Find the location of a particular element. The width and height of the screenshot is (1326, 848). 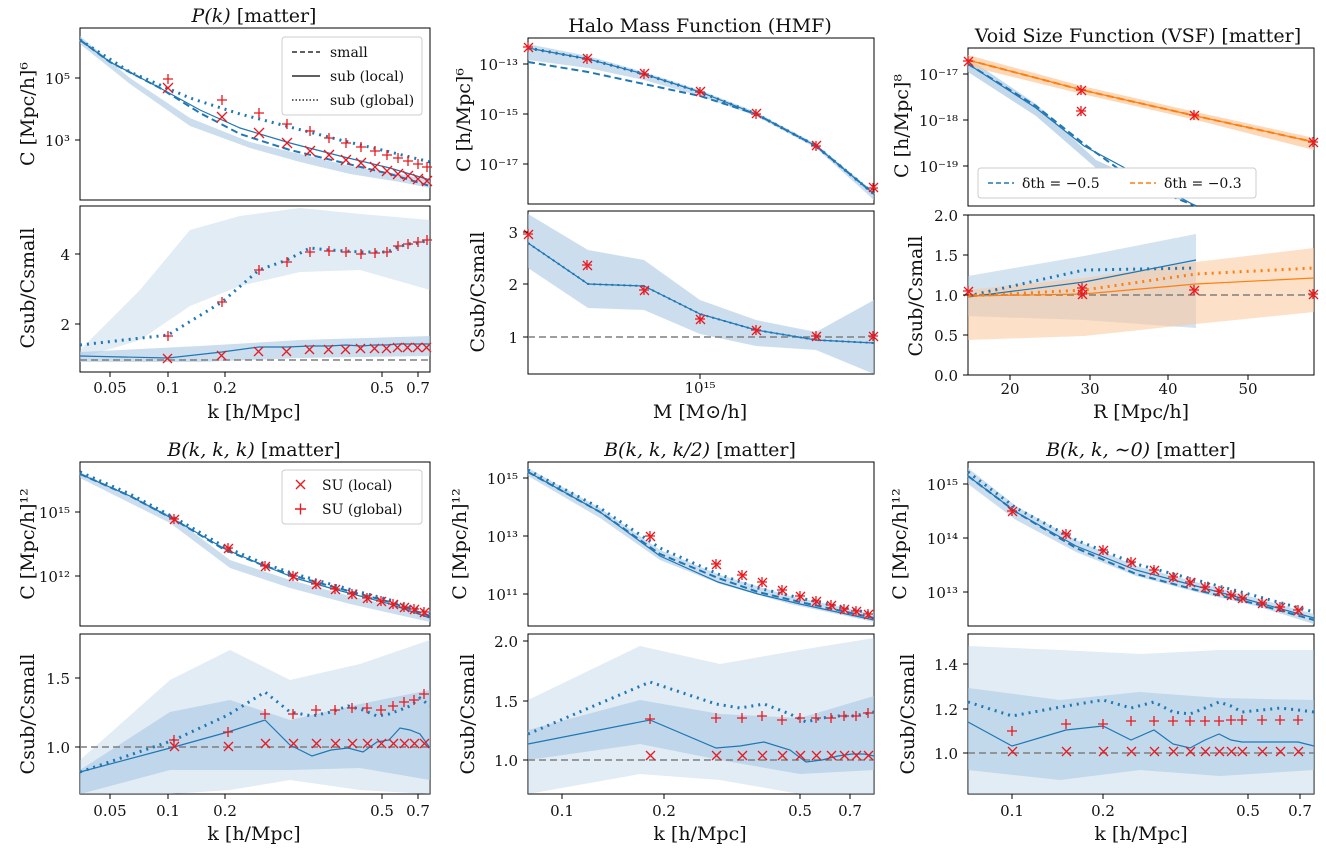

bkkk2-ratio-sub-local is located at coordinates (701, 741).